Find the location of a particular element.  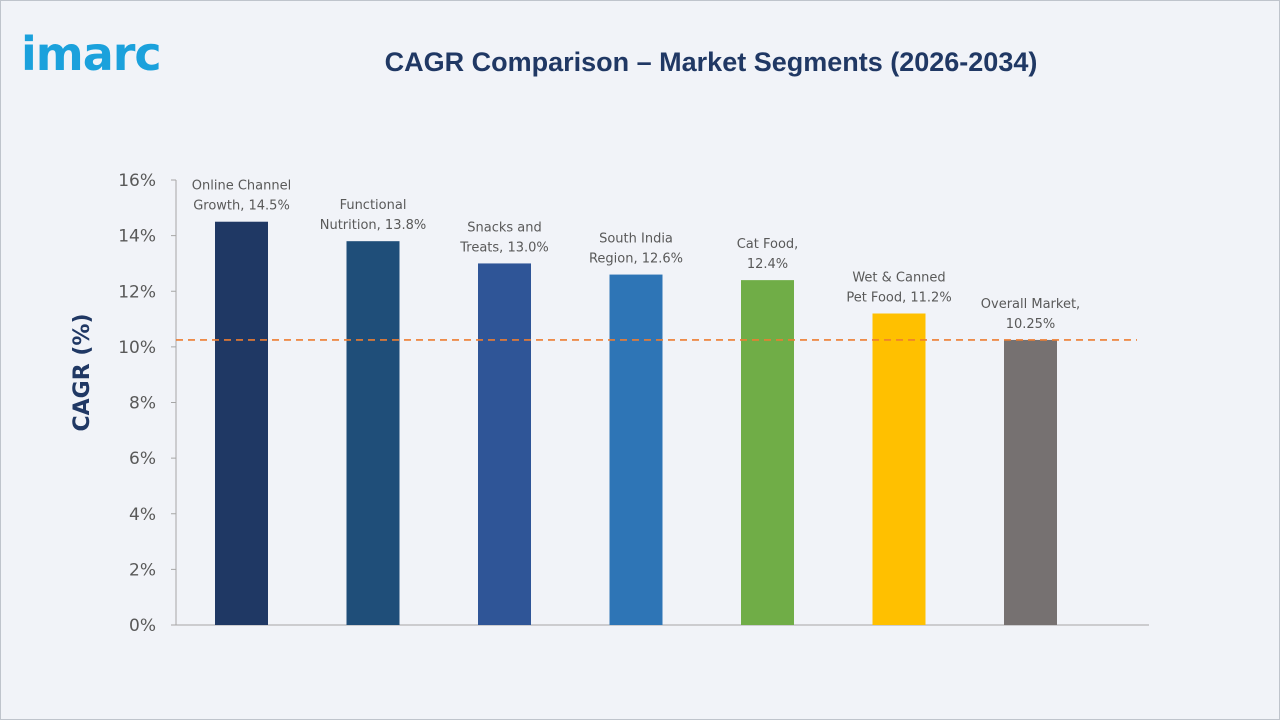

y-tick-label: 6% is located at coordinates (142, 459).